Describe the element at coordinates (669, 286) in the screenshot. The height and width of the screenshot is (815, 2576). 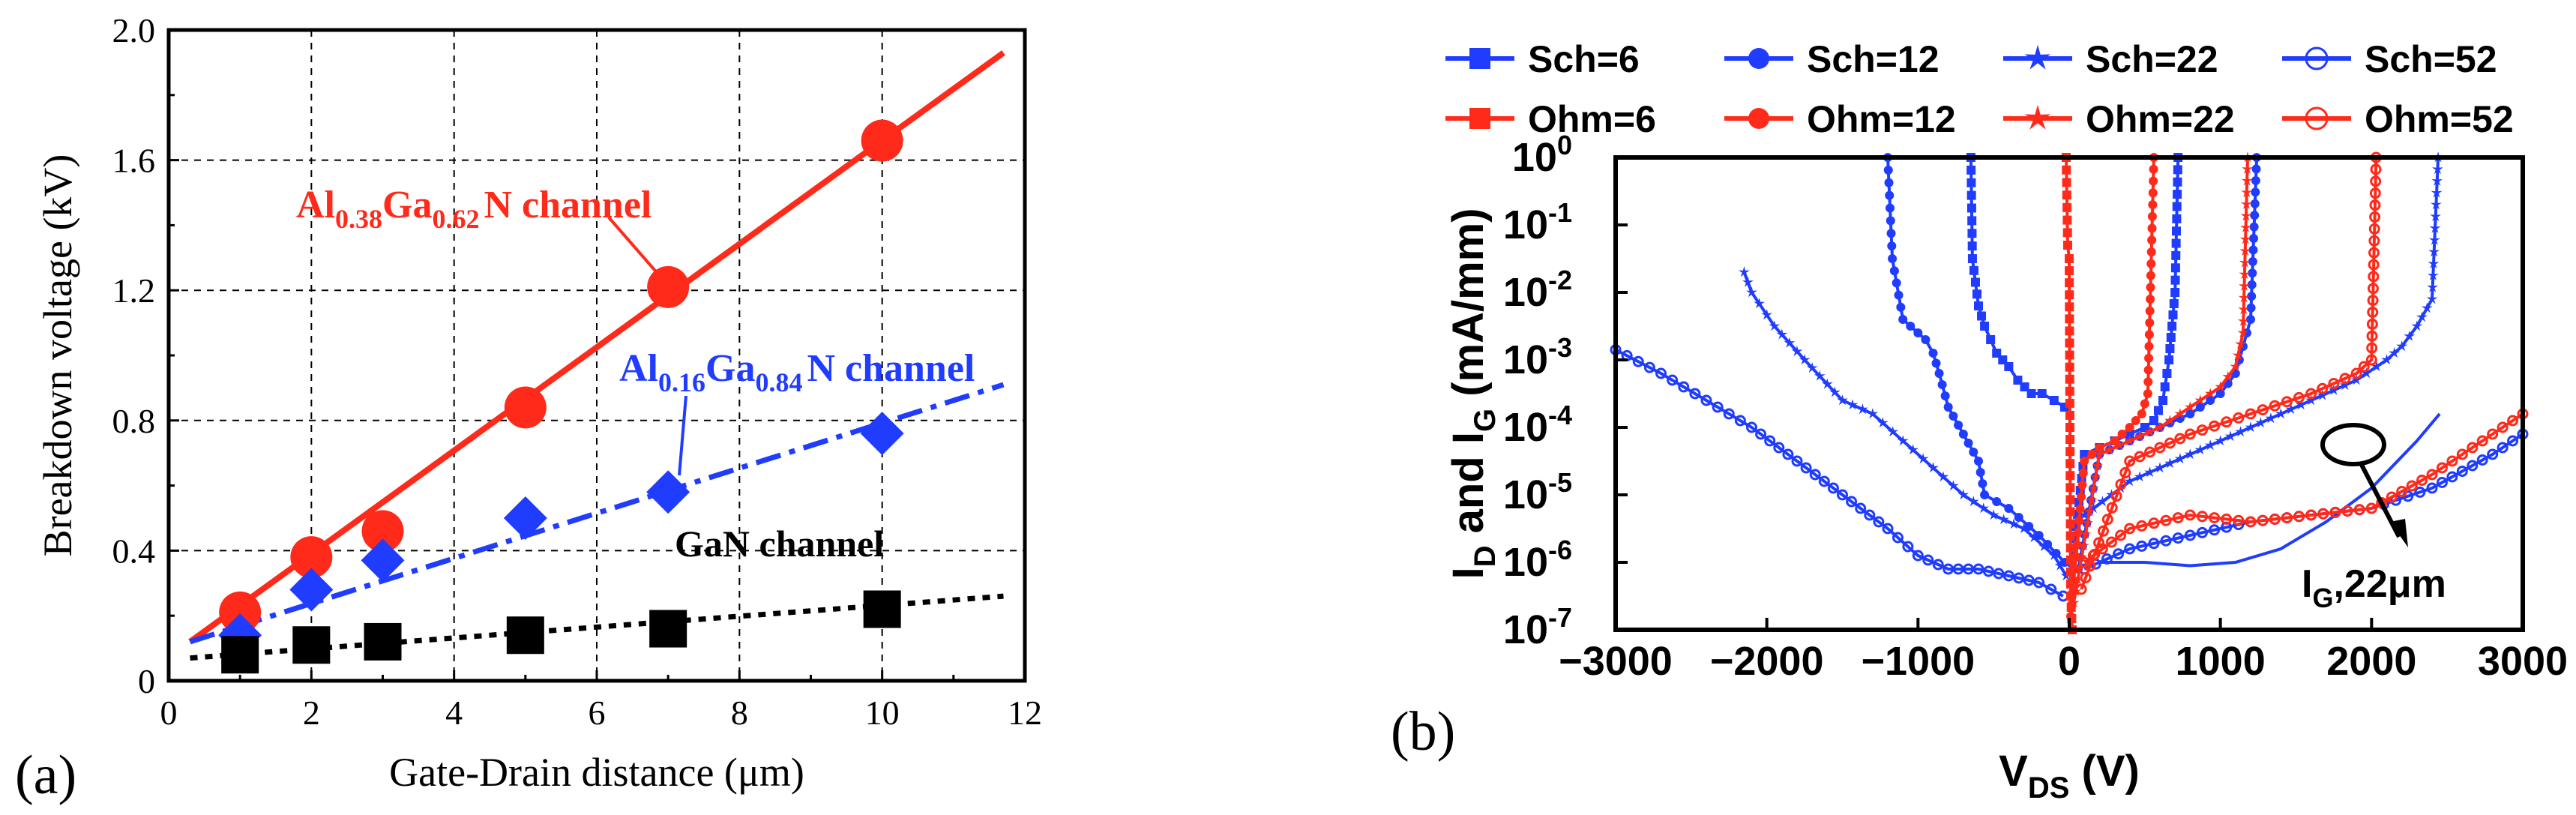
I see `a-point-al38` at that location.